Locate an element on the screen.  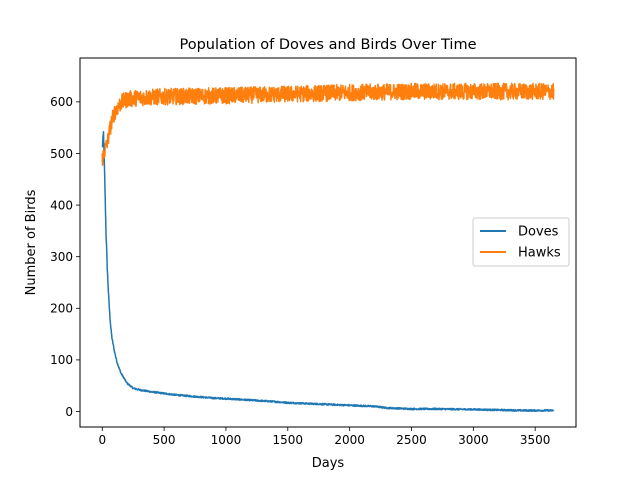
y-axis-label: Number of Birds is located at coordinates (31, 242).